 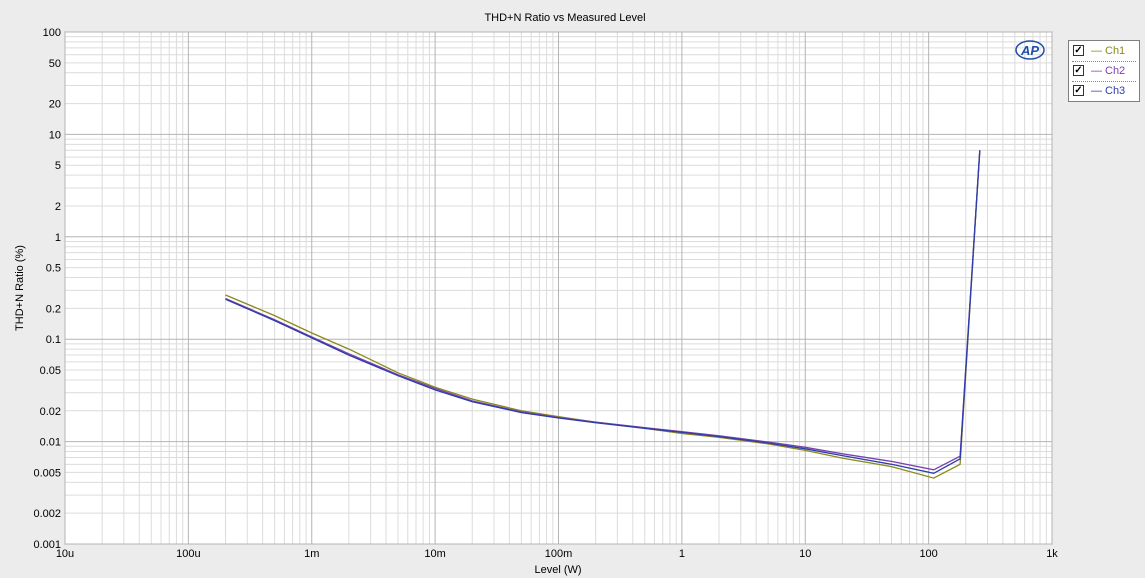 I want to click on ap-logo-text: AP, so click(x=1029, y=50).